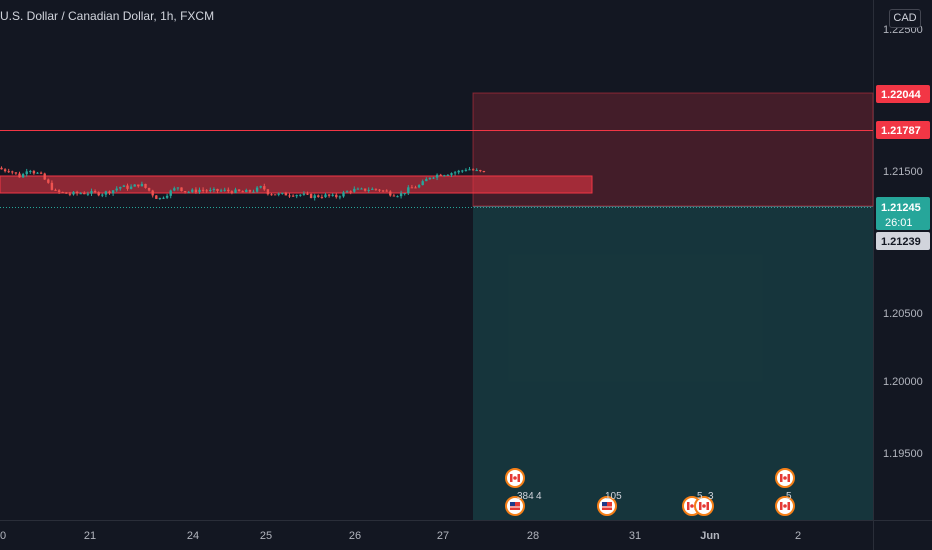  Describe the element at coordinates (903, 94) in the screenshot. I see `stop-price-label-tag` at that location.